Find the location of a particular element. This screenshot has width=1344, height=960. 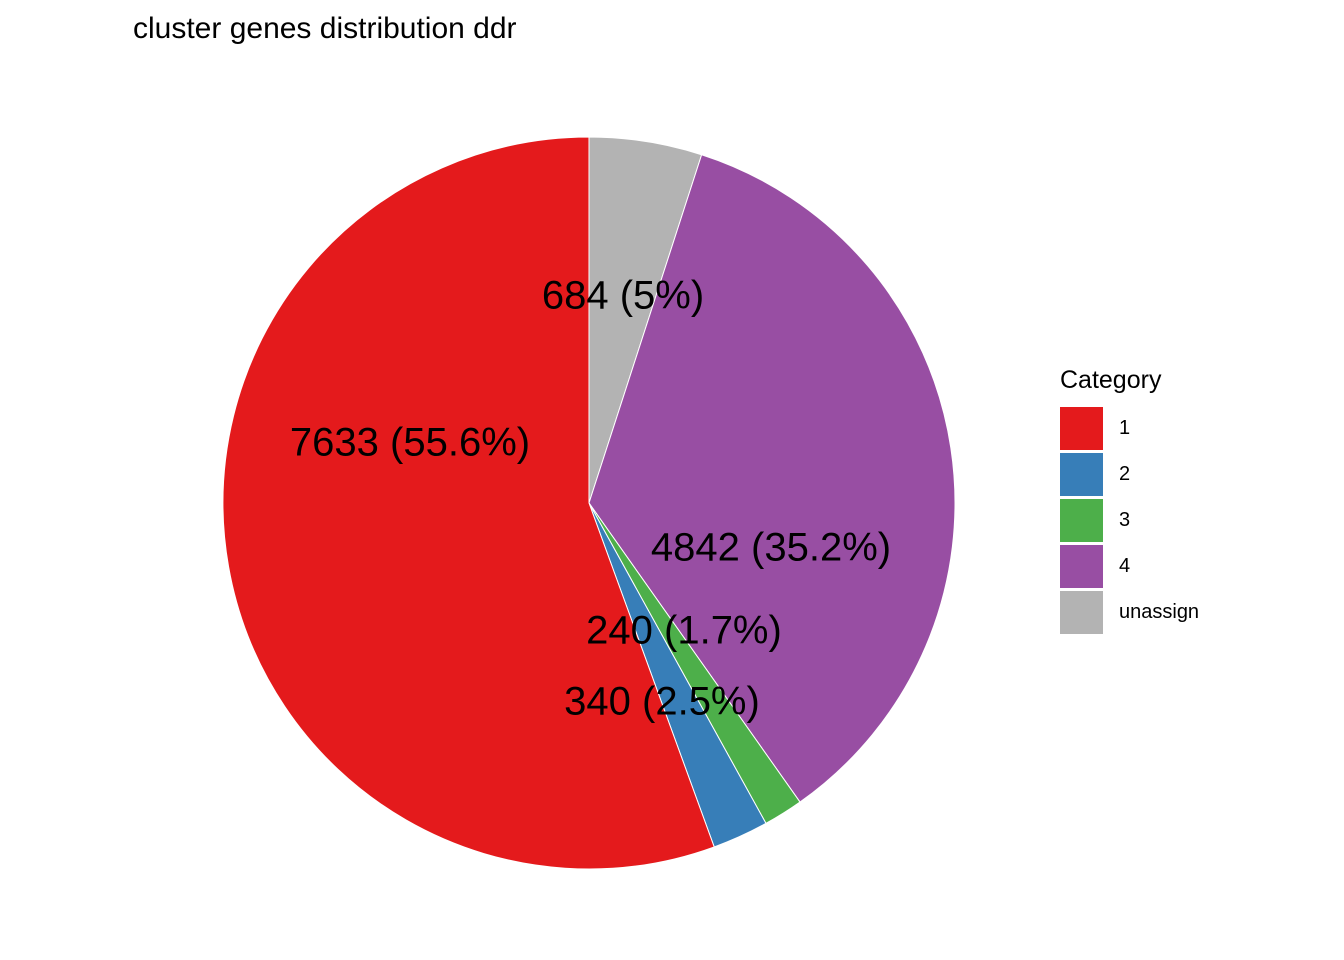

legend-label-1: 1 is located at coordinates (1125, 427).